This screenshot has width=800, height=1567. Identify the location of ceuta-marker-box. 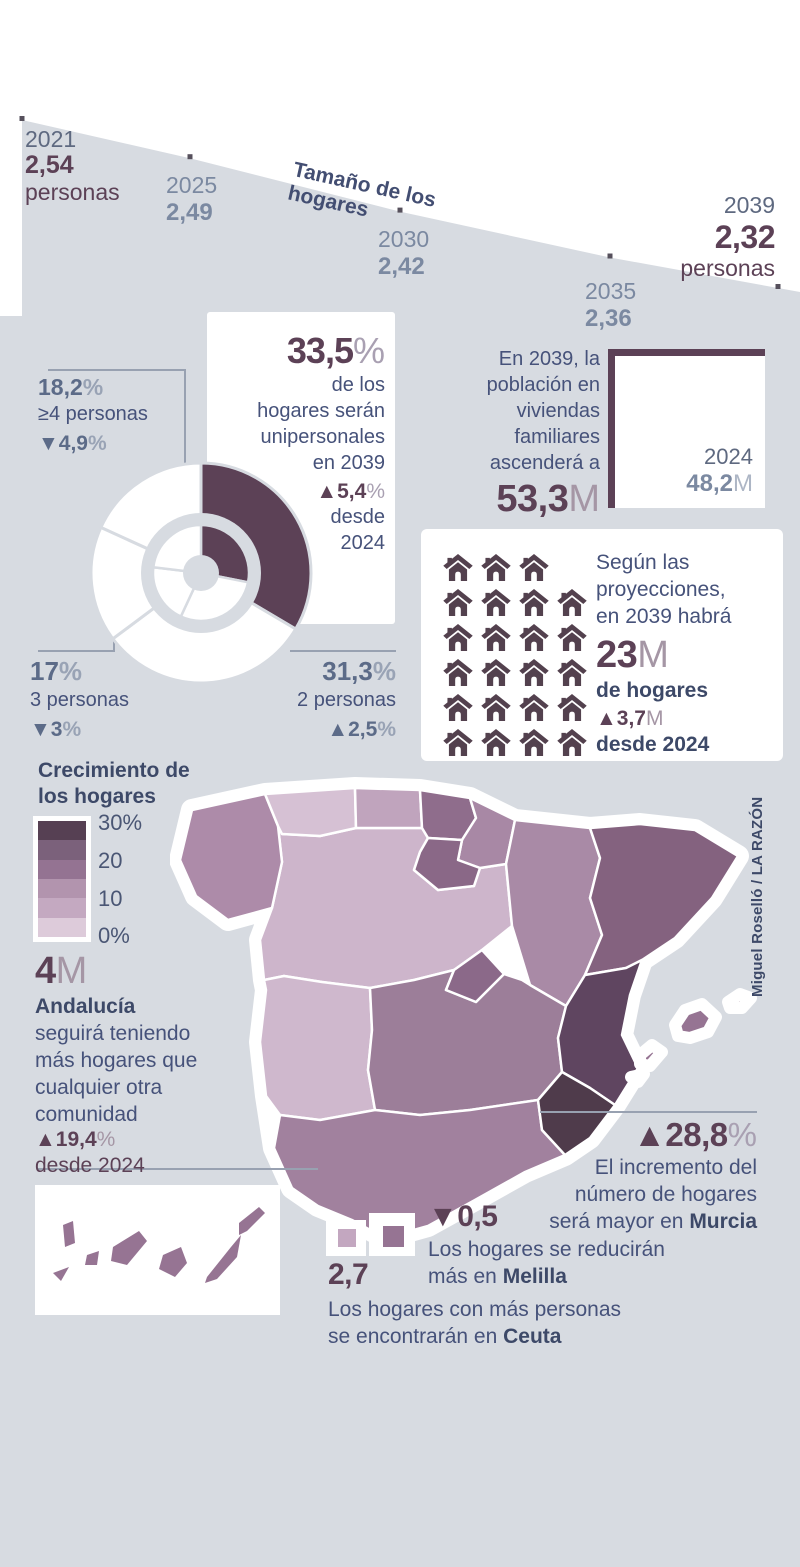
(346, 1238).